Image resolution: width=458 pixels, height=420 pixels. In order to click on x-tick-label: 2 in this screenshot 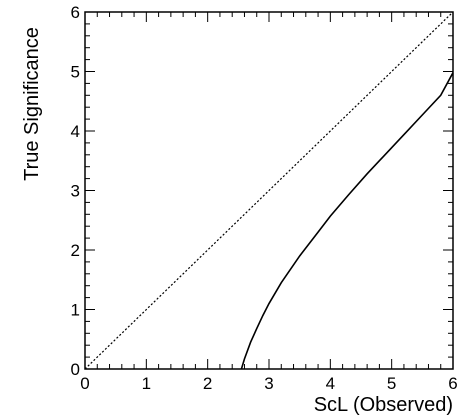, I will do `click(207, 383)`.